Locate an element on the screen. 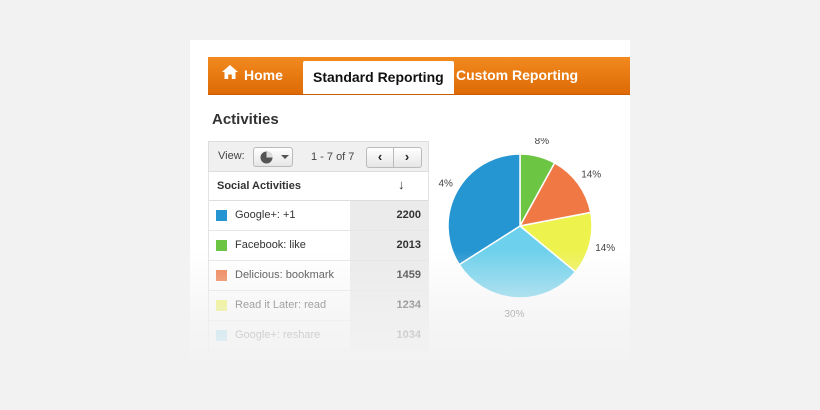 Image resolution: width=820 pixels, height=410 pixels. row-label: Google+: +1 is located at coordinates (265, 215).